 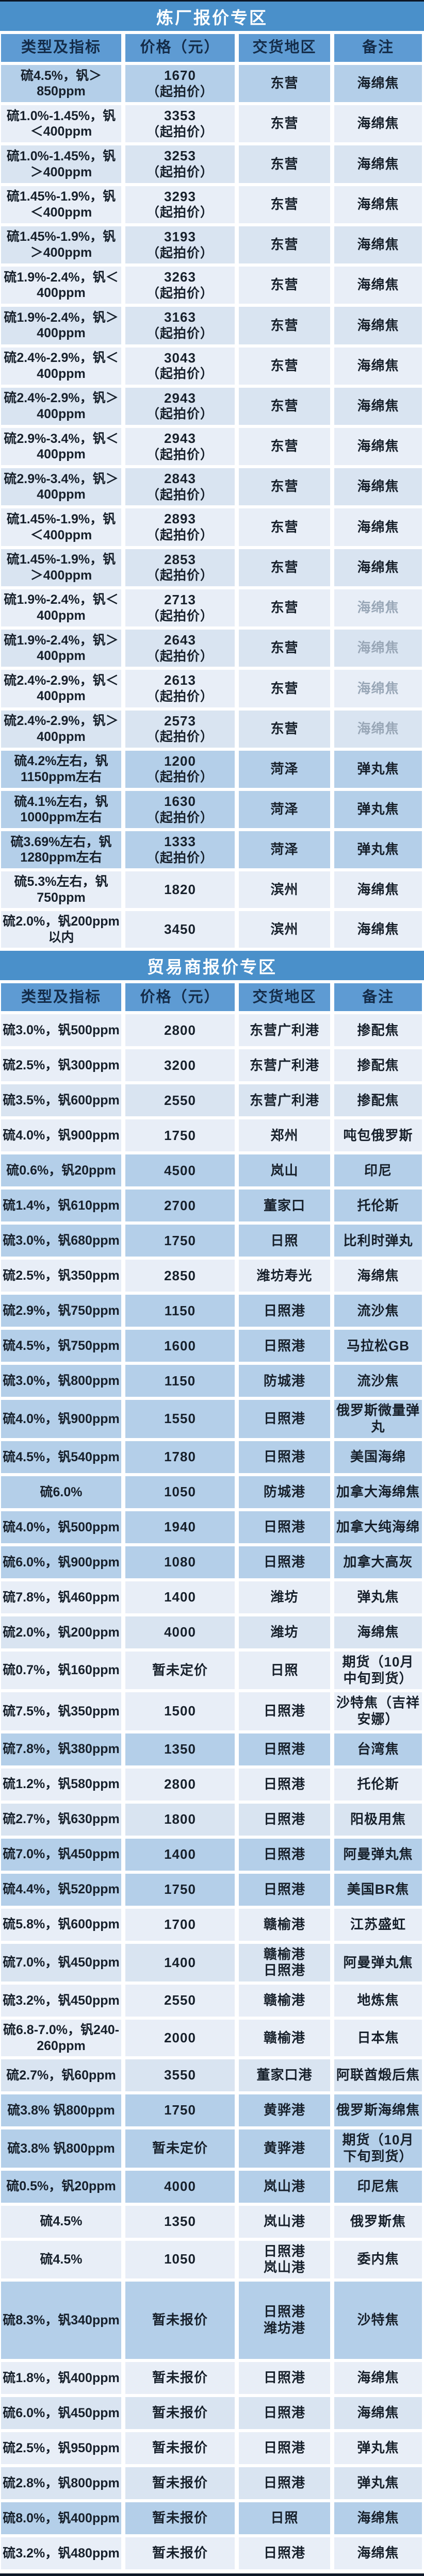 What do you see at coordinates (180, 1711) in the screenshot?
I see `price-value: 1500` at bounding box center [180, 1711].